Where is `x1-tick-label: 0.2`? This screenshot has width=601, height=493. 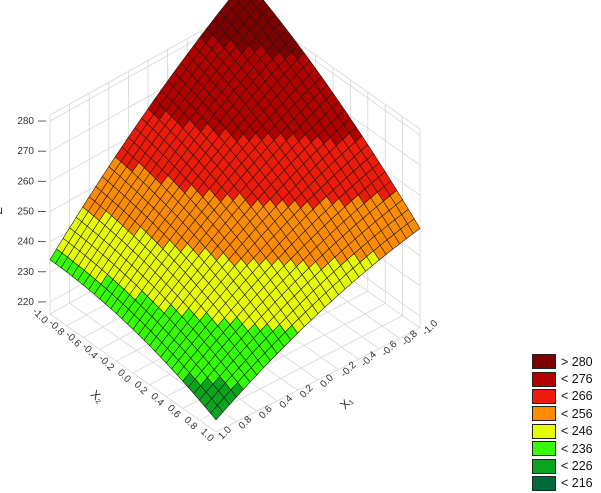 x1-tick-label: 0.2 is located at coordinates (307, 392).